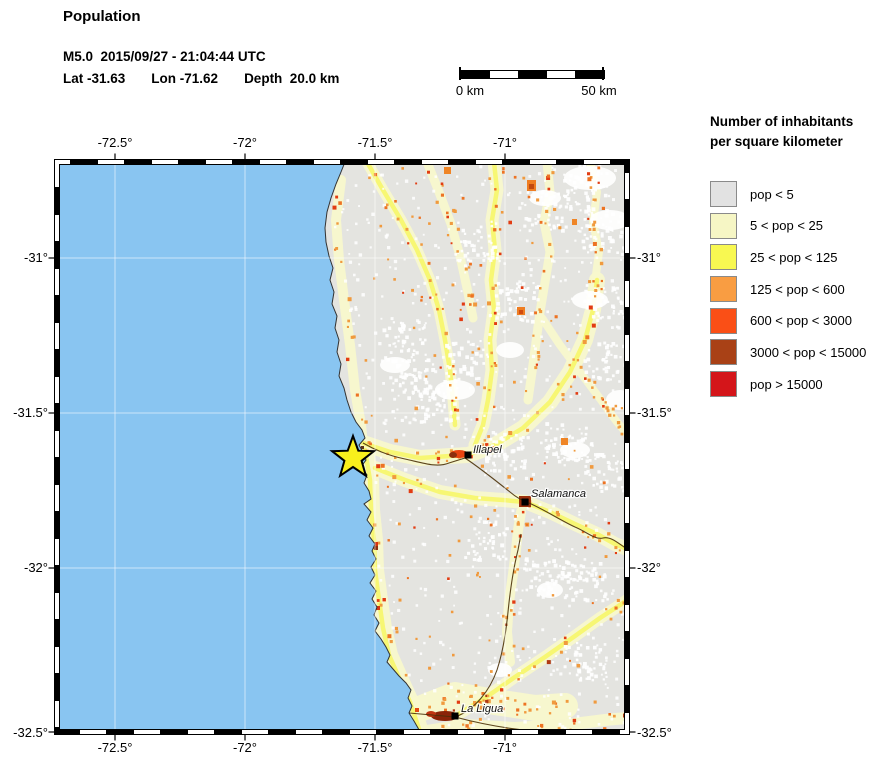 This screenshot has height=766, width=895. What do you see at coordinates (536, 84) in the screenshot?
I see `map-scale-bar: 0 km 50 km` at bounding box center [536, 84].